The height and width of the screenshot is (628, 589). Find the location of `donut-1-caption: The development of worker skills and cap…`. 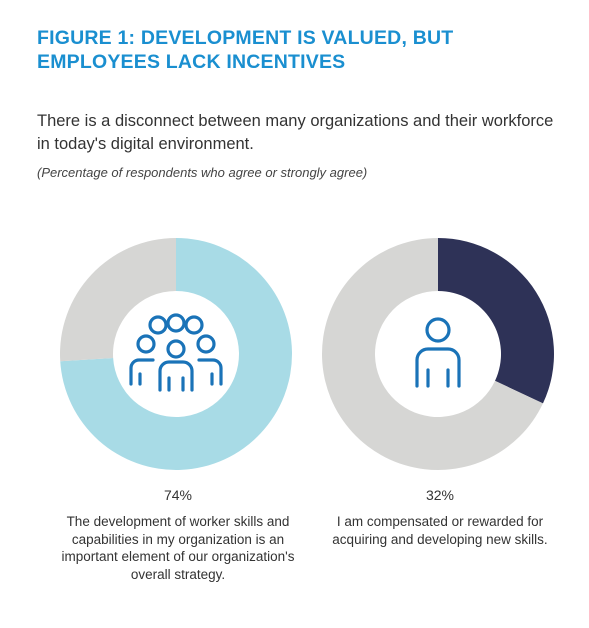

donut-1-caption: The development of worker skills and cap… is located at coordinates (178, 548).